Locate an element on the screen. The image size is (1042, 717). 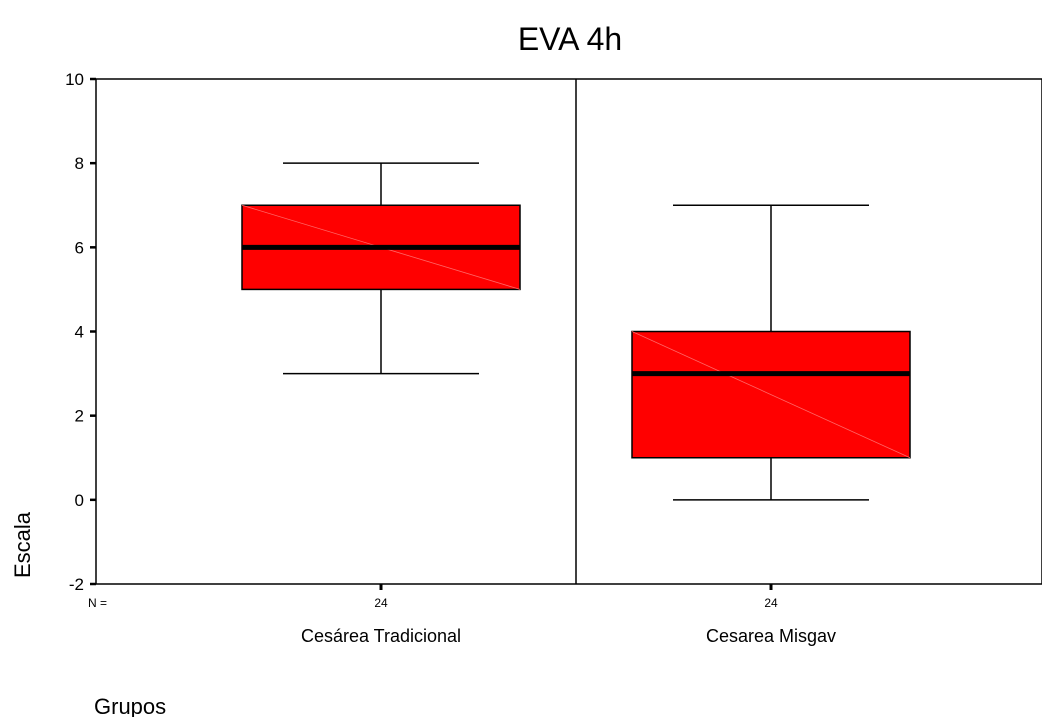
x-axis-label: Grupos is located at coordinates (130, 705).